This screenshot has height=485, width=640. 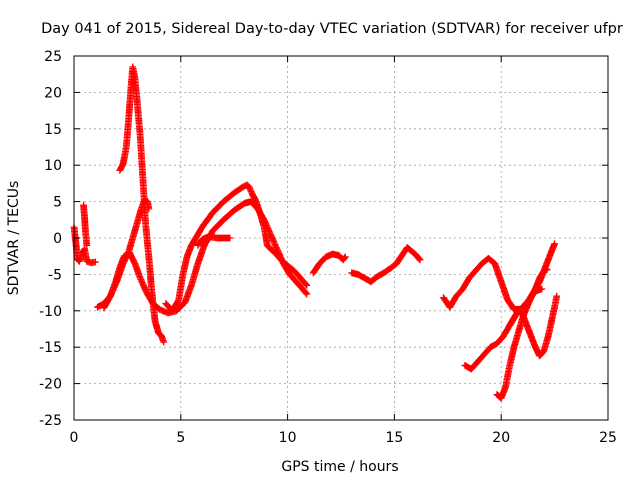 What do you see at coordinates (14, 238) in the screenshot?
I see `y-axis-label: SDTVAR / TECUs` at bounding box center [14, 238].